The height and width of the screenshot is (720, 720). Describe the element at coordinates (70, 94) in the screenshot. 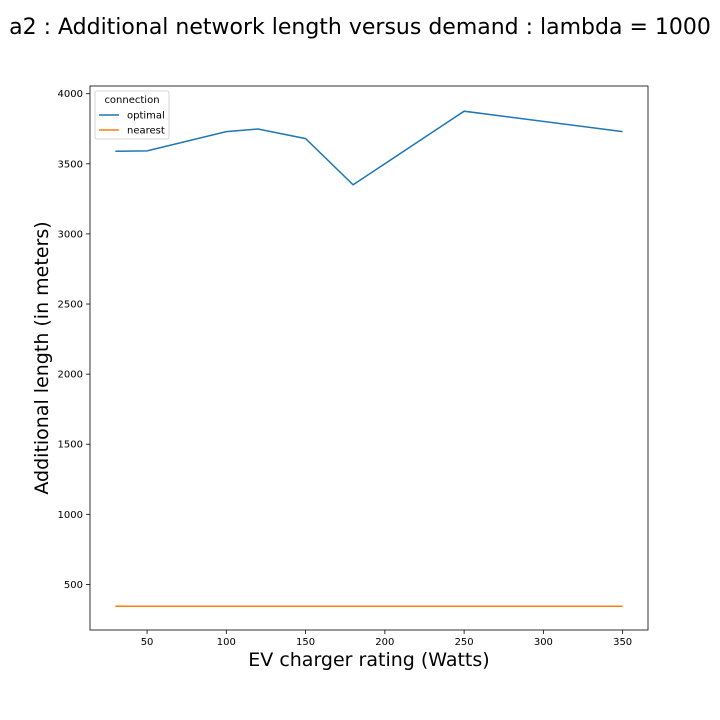

I see `y-tick-label: 4000` at that location.